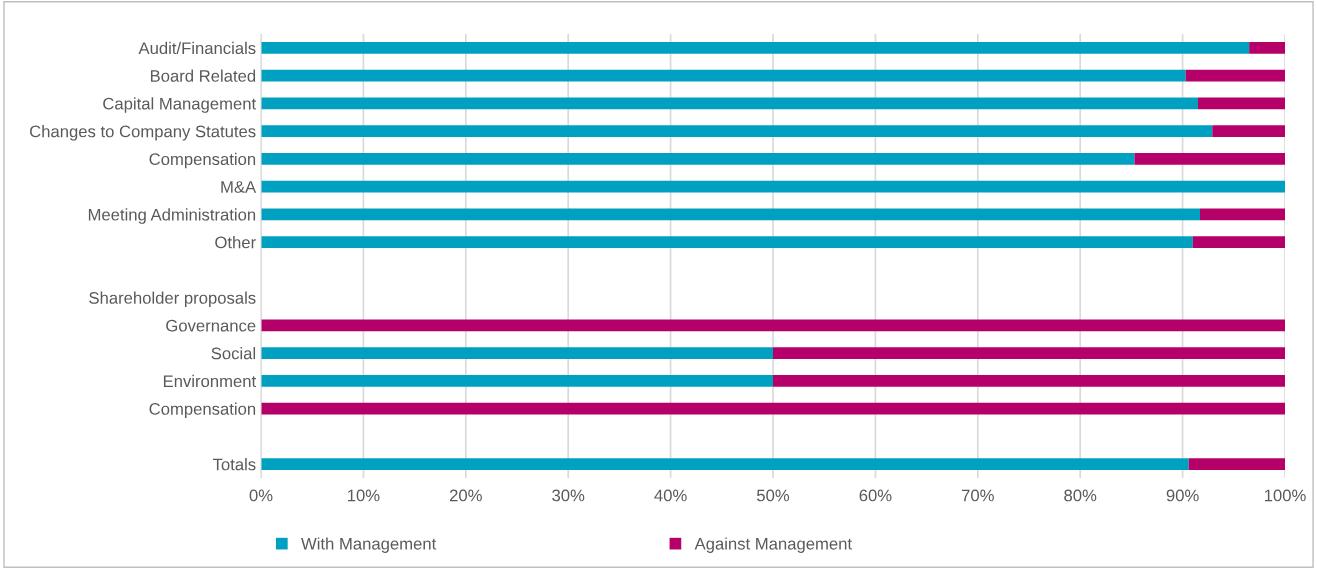 Image resolution: width=1317 pixels, height=569 pixels. I want to click on legend-label: With Management, so click(369, 545).